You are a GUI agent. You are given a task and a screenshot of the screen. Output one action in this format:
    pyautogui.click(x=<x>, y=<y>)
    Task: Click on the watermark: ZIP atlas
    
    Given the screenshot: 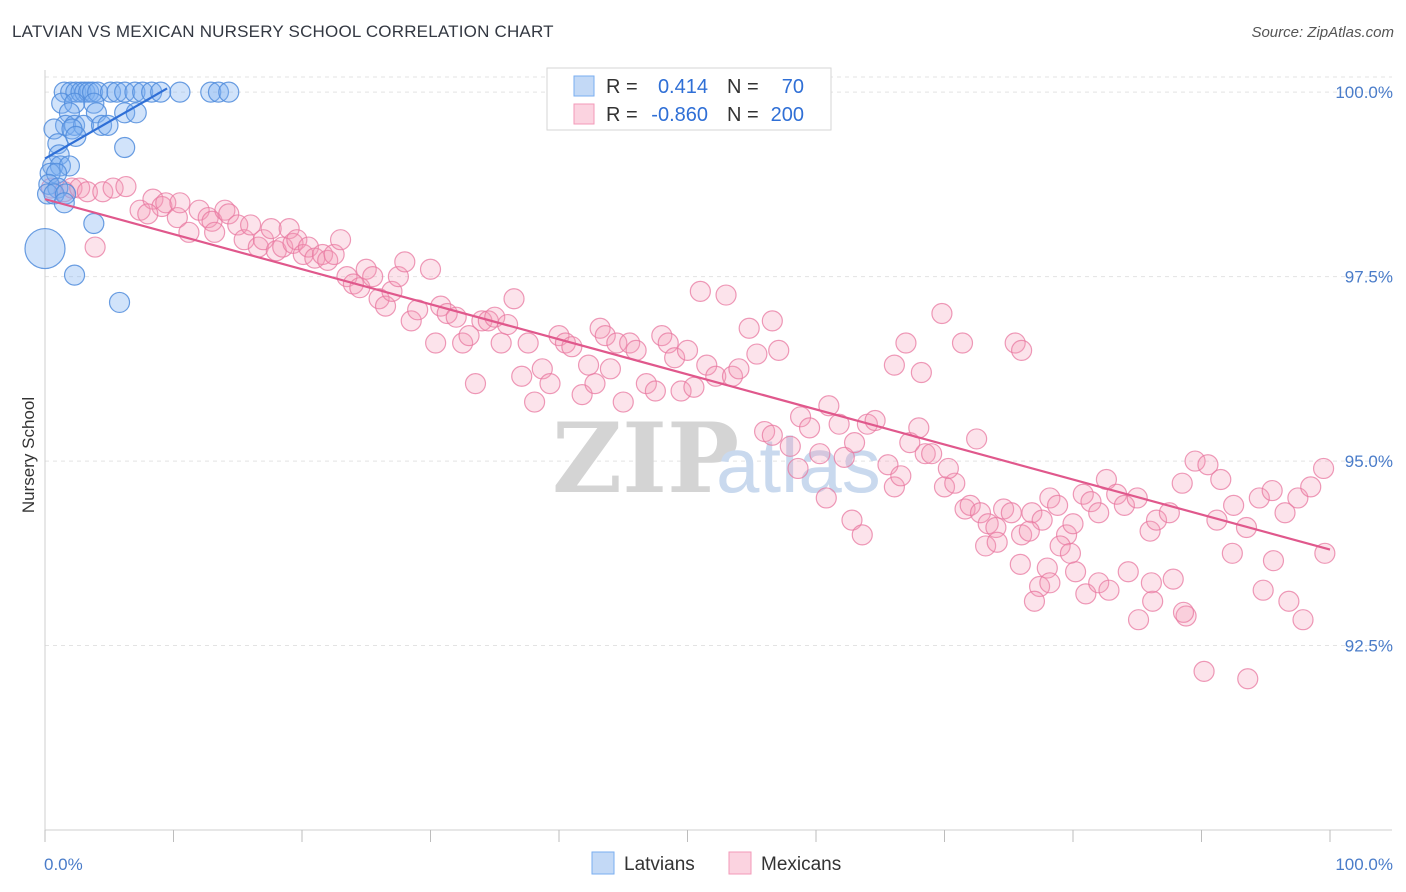 What is the action you would take?
    pyautogui.click(x=716, y=458)
    